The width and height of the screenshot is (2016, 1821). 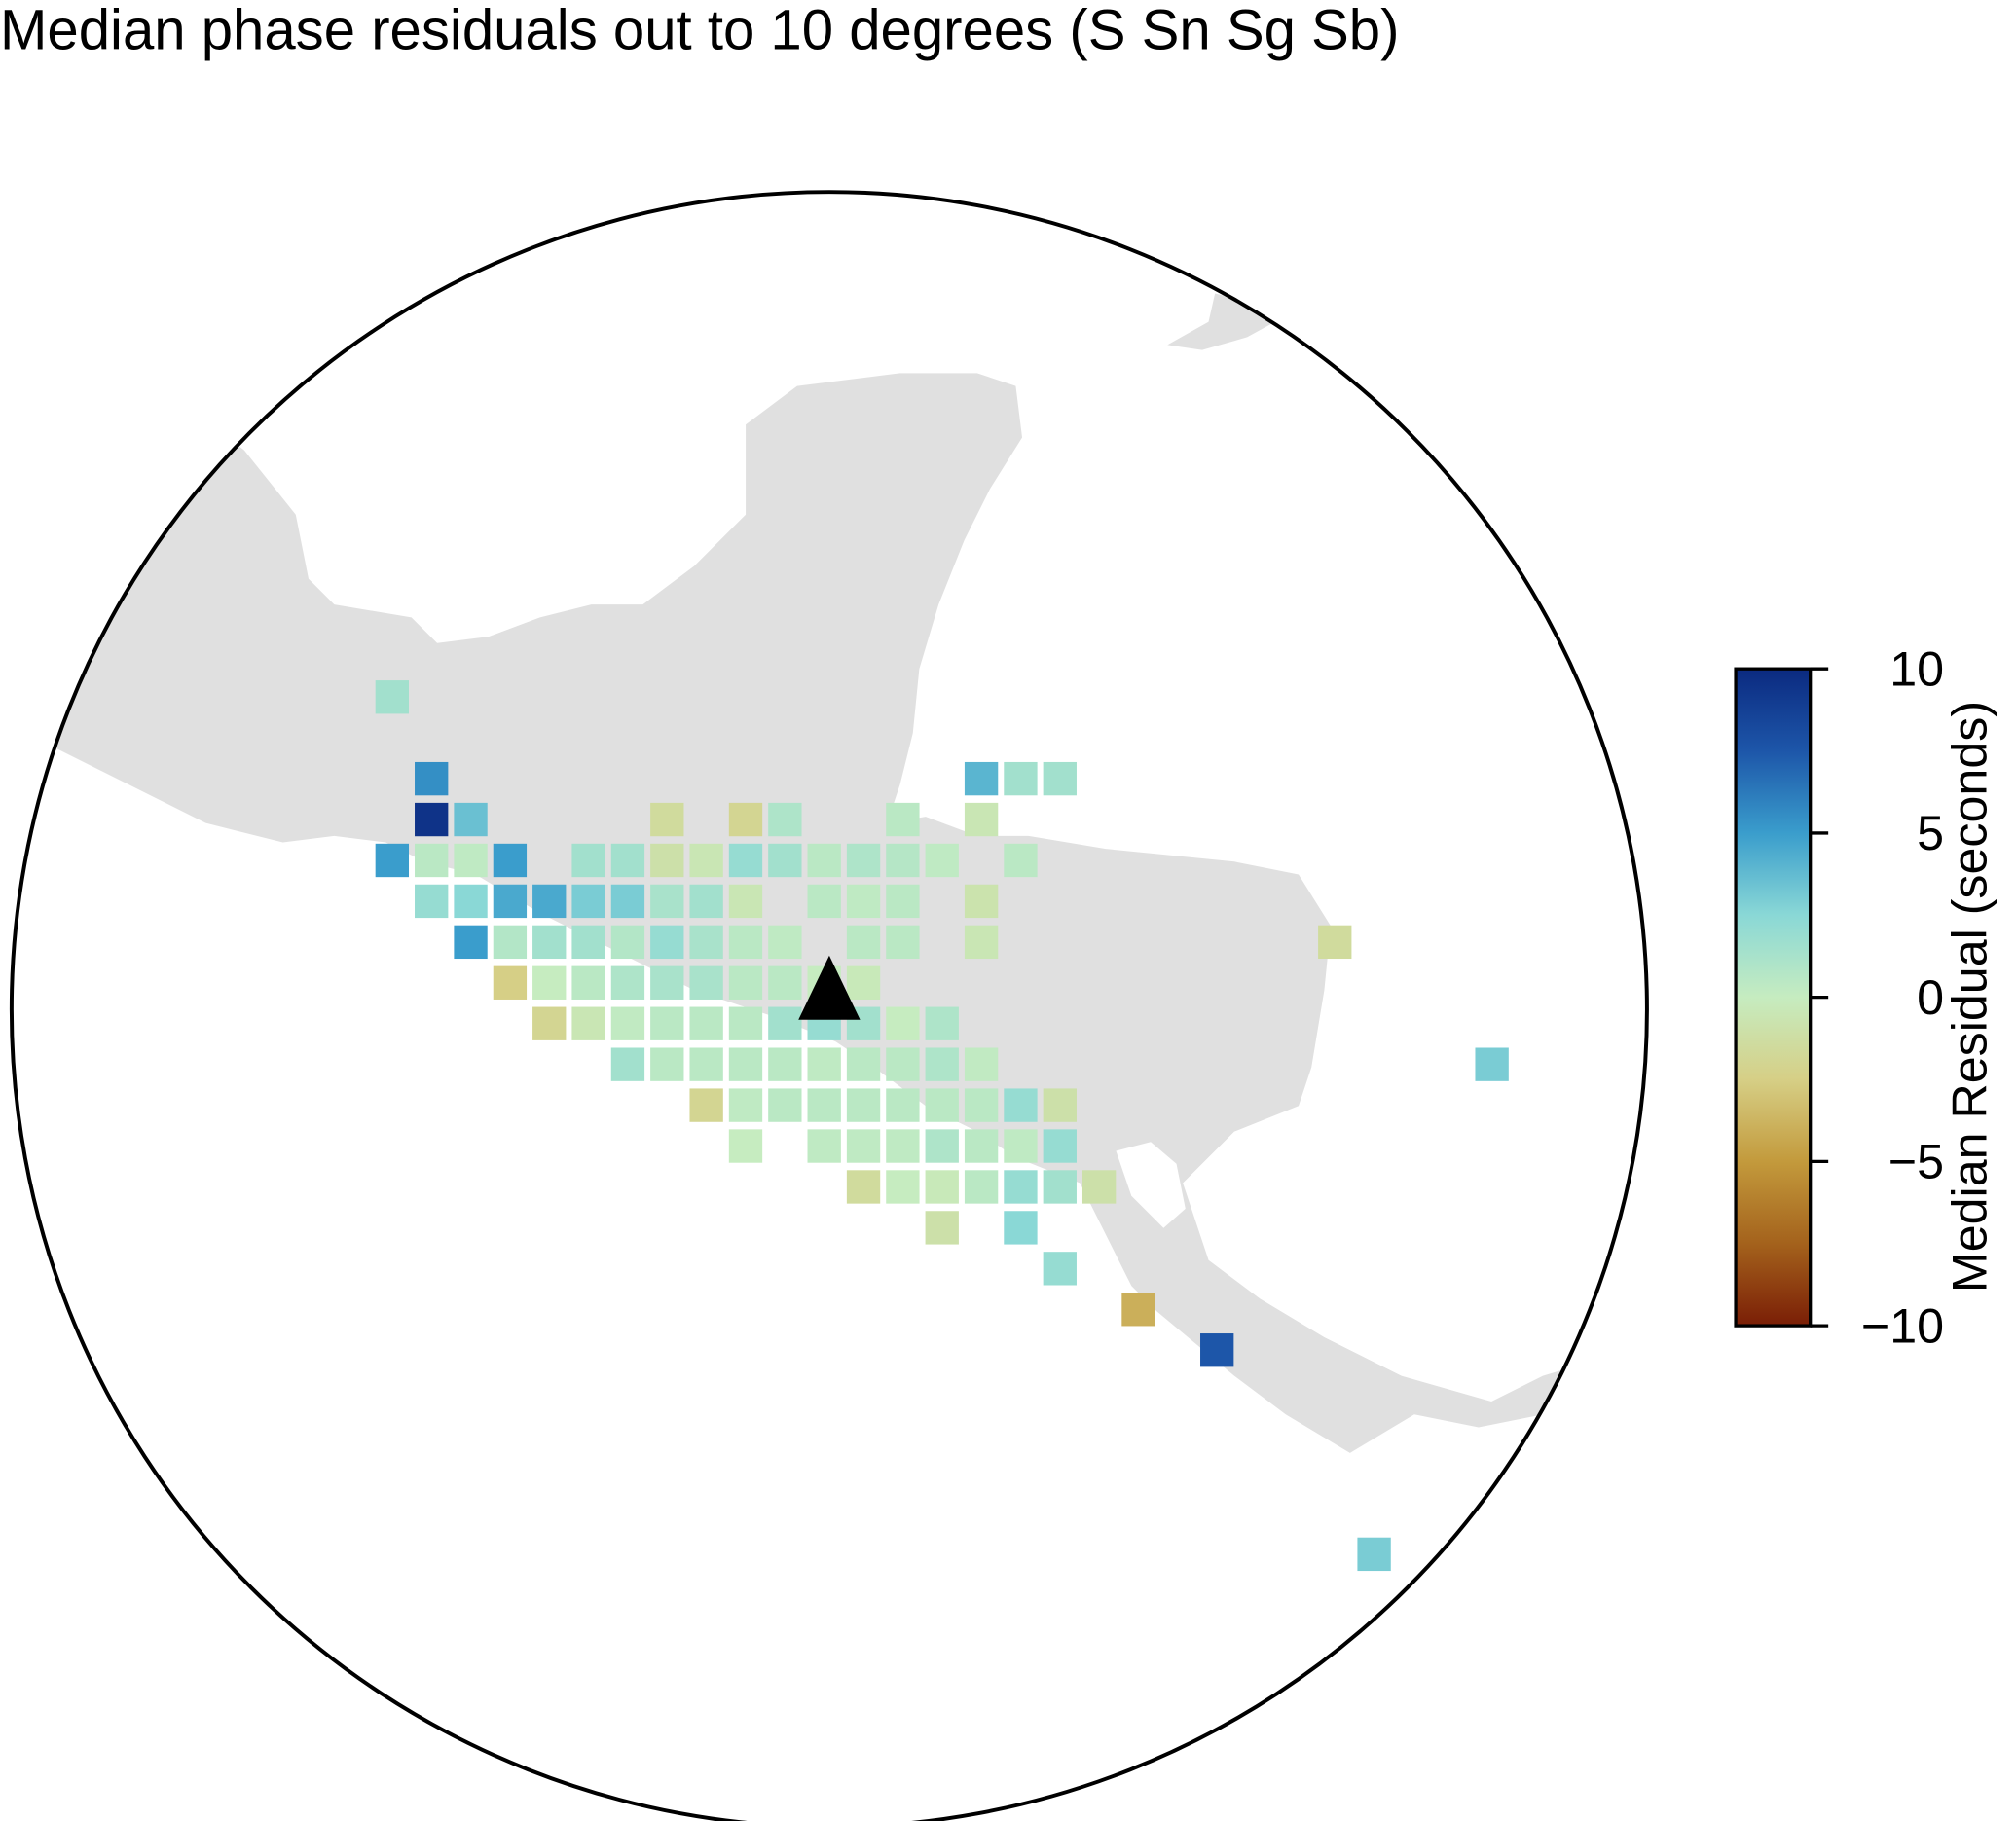 What do you see at coordinates (1916, 668) in the screenshot?
I see `colorbar-tick-label: 10` at bounding box center [1916, 668].